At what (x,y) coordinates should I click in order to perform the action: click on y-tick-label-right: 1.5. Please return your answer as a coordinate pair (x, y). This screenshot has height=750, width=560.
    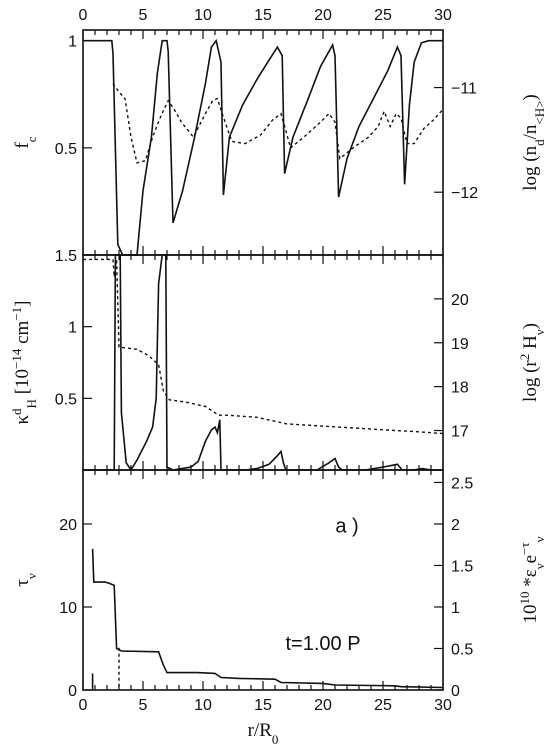
    Looking at the image, I should click on (462, 566).